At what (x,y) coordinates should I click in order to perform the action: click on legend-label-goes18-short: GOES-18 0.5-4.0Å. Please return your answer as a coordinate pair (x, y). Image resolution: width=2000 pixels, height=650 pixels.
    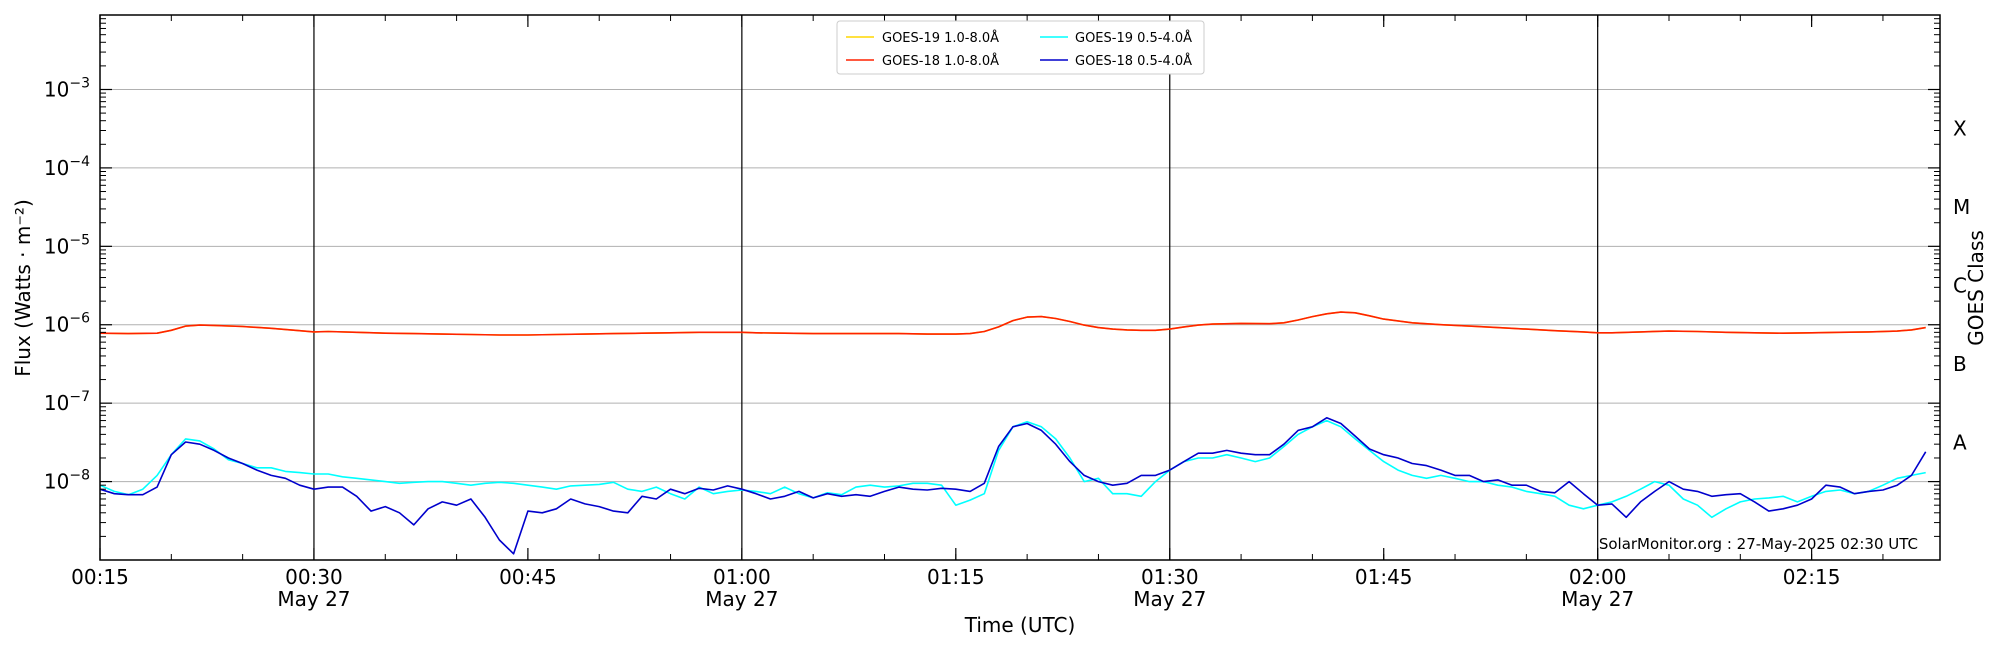
    Looking at the image, I should click on (1133, 61).